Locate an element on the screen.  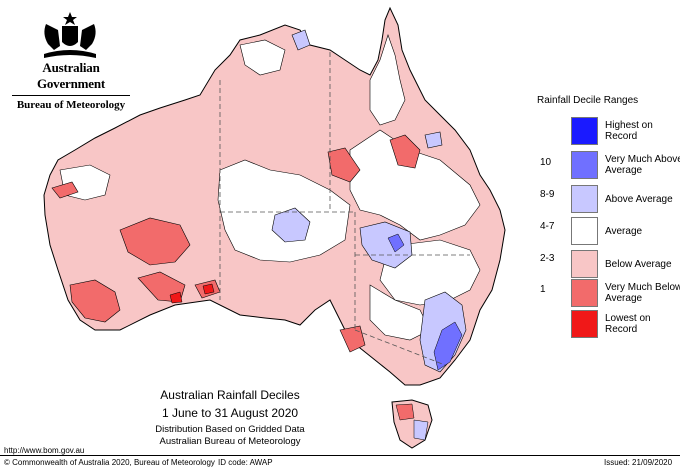
footer-divider is located at coordinates (340, 455).